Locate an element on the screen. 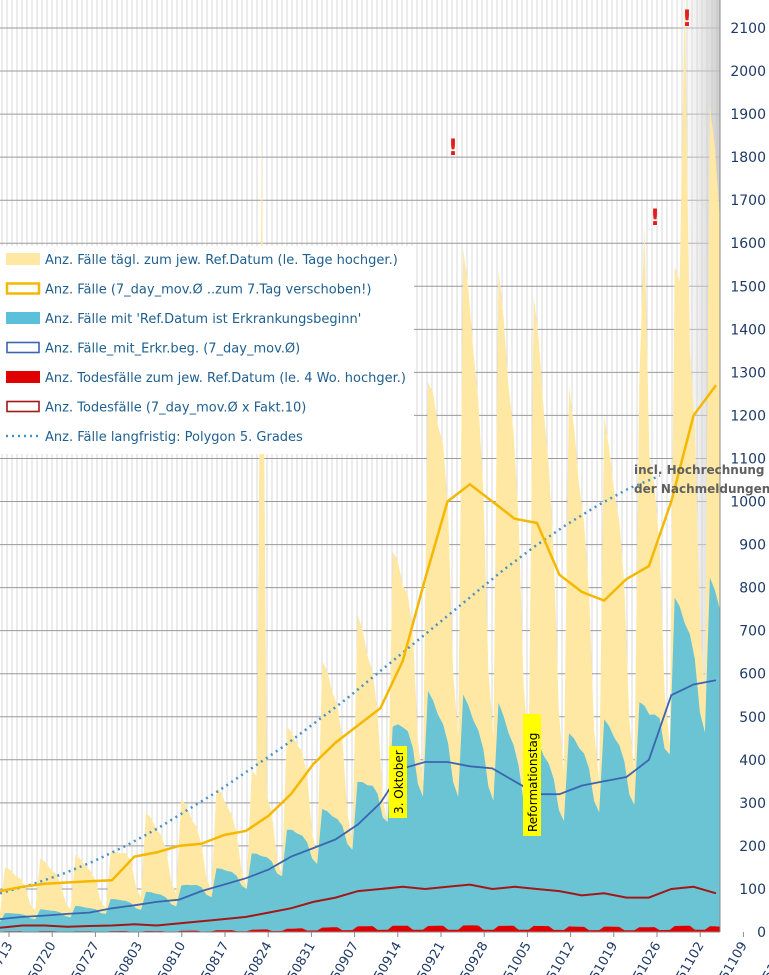 This screenshot has height=975, width=769. exclamation-mark-2: ! is located at coordinates (655, 218).